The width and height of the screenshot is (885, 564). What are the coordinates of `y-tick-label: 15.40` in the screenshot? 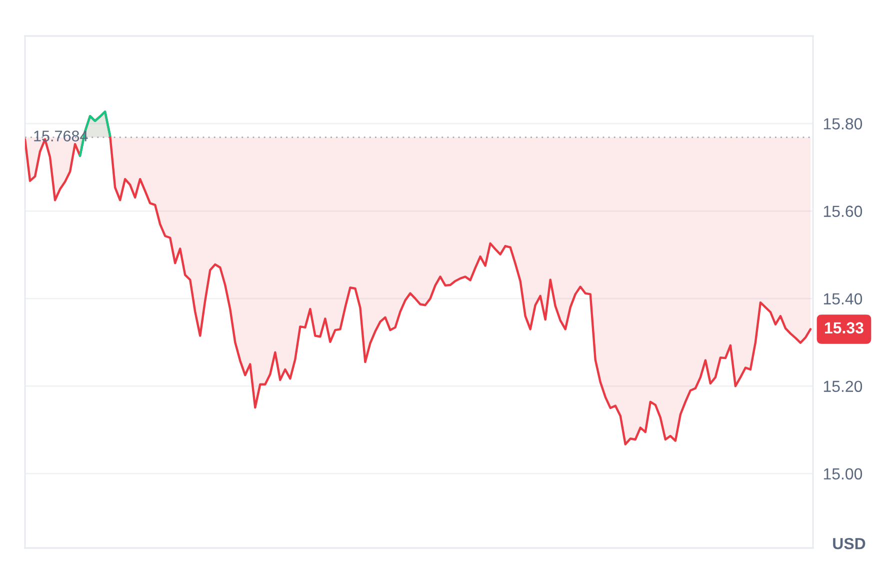 It's located at (843, 299).